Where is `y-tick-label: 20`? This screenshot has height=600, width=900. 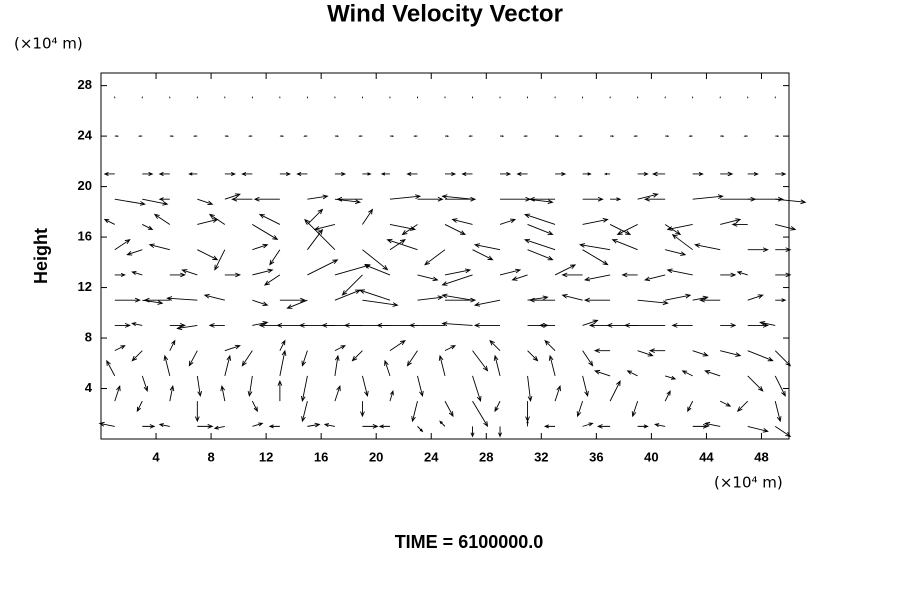
y-tick-label: 20 is located at coordinates (85, 185).